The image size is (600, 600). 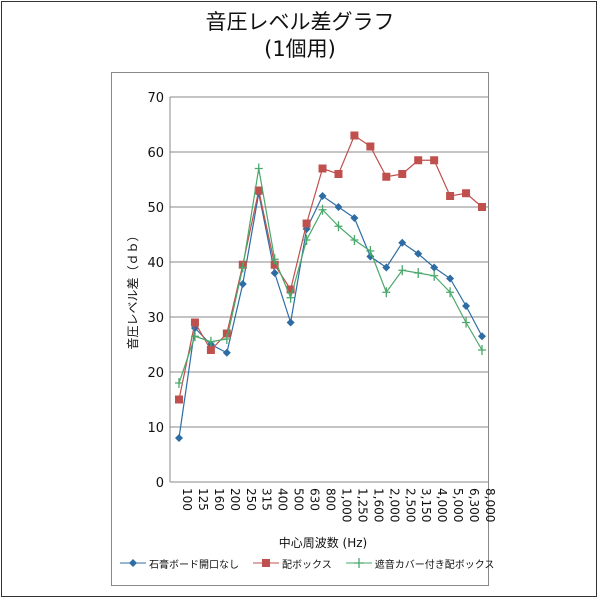 What do you see at coordinates (203, 499) in the screenshot?
I see `x-tick-label-1: 125` at bounding box center [203, 499].